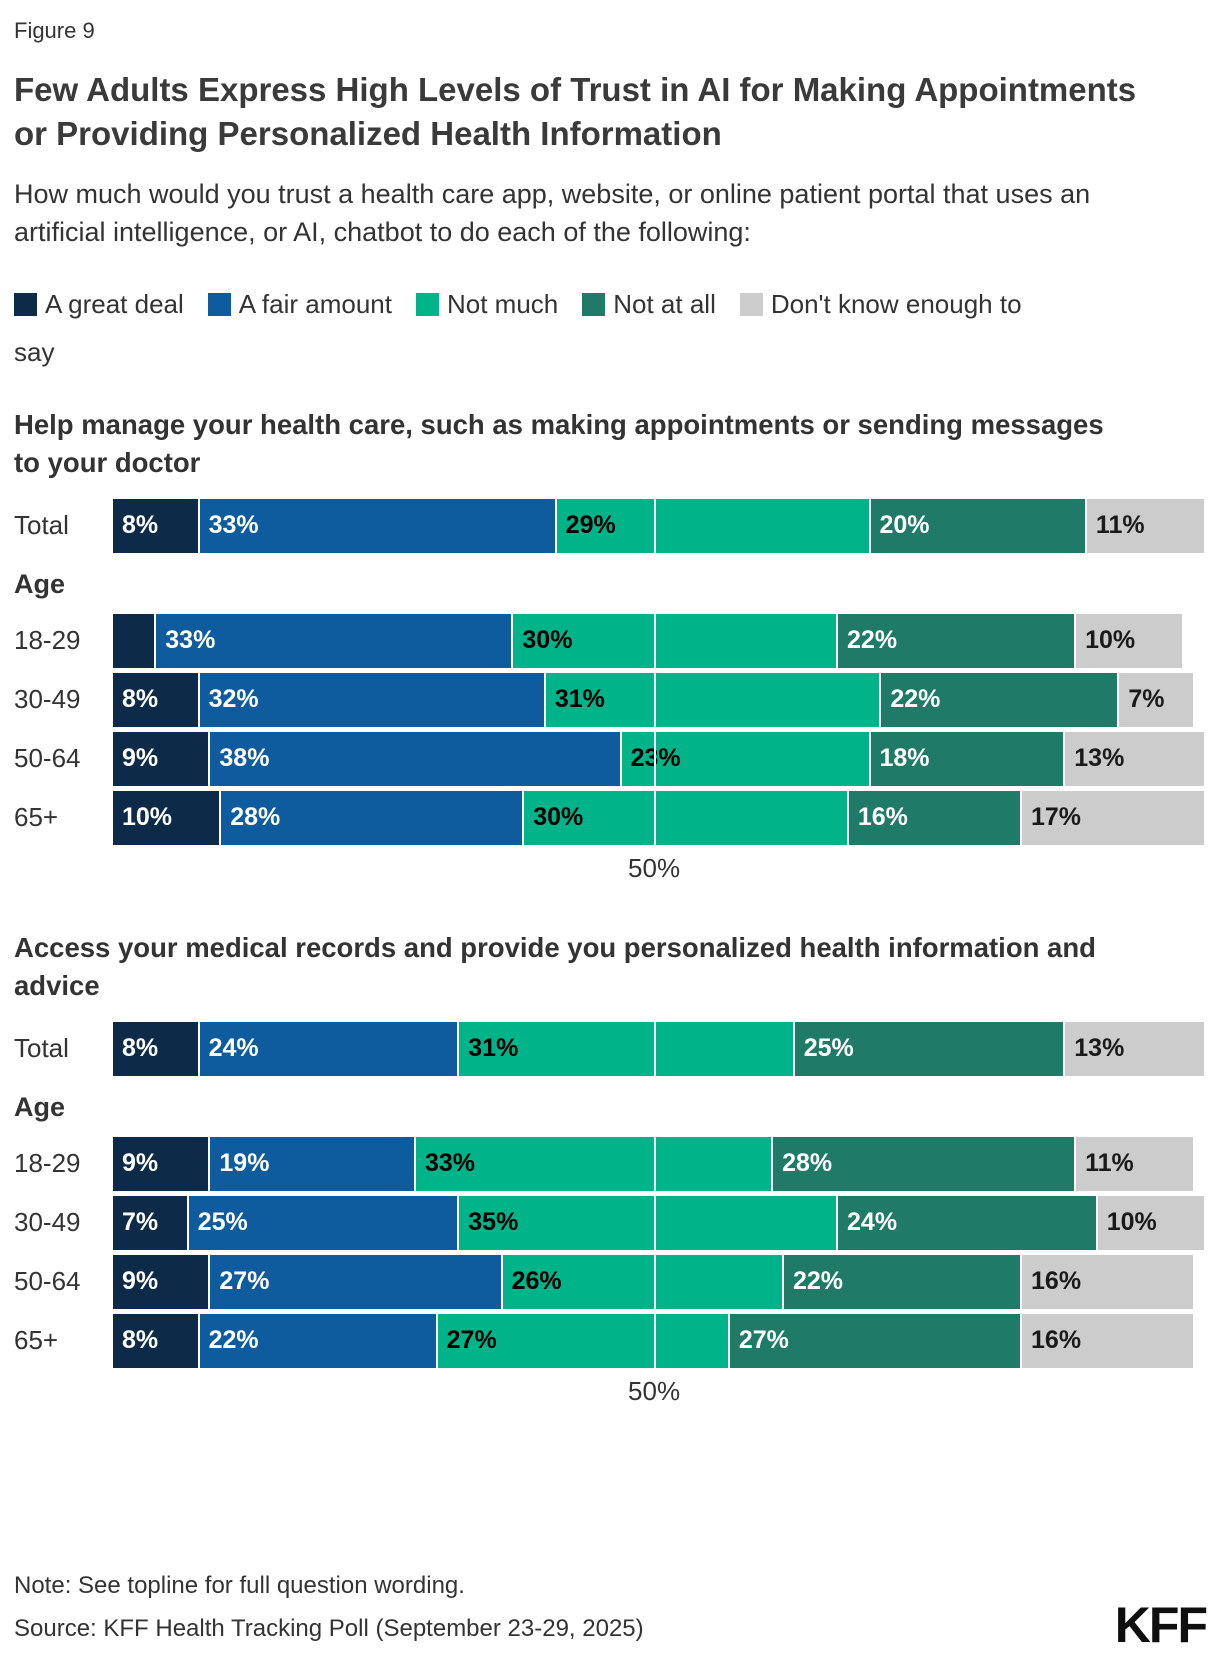 This screenshot has height=1676, width=1220. What do you see at coordinates (610, 817) in the screenshot?
I see `bar-row: 65+ 10% 28% 30% 16% 17%` at bounding box center [610, 817].